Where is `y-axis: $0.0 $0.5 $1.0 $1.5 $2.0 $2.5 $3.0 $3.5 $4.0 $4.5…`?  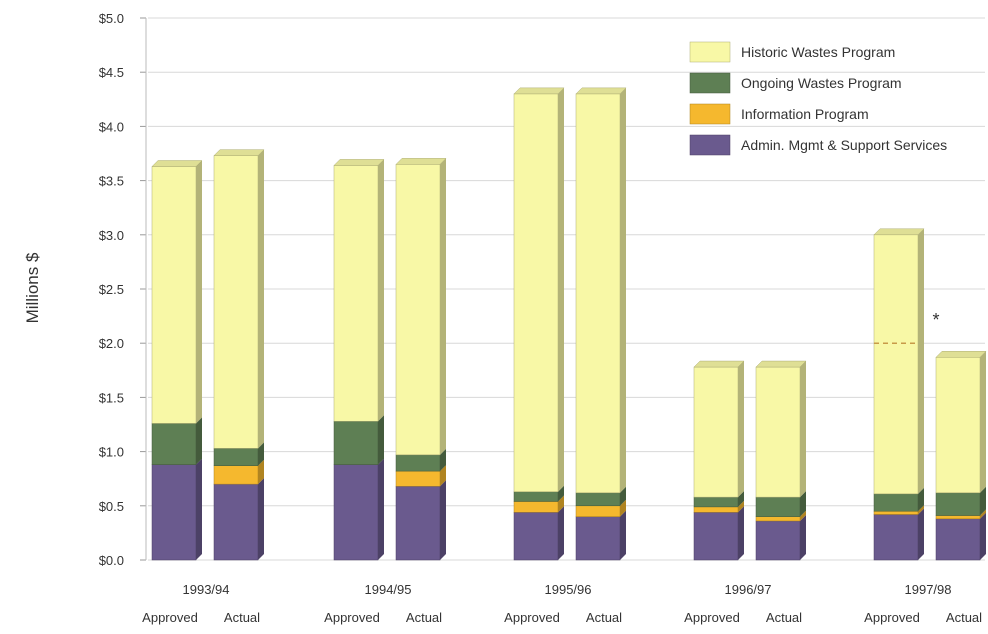 y-axis: $0.0 $0.5 $1.0 $1.5 $2.0 $2.5 $3.0 $3.5 $4.0 $4.5… is located at coordinates (123, 289).